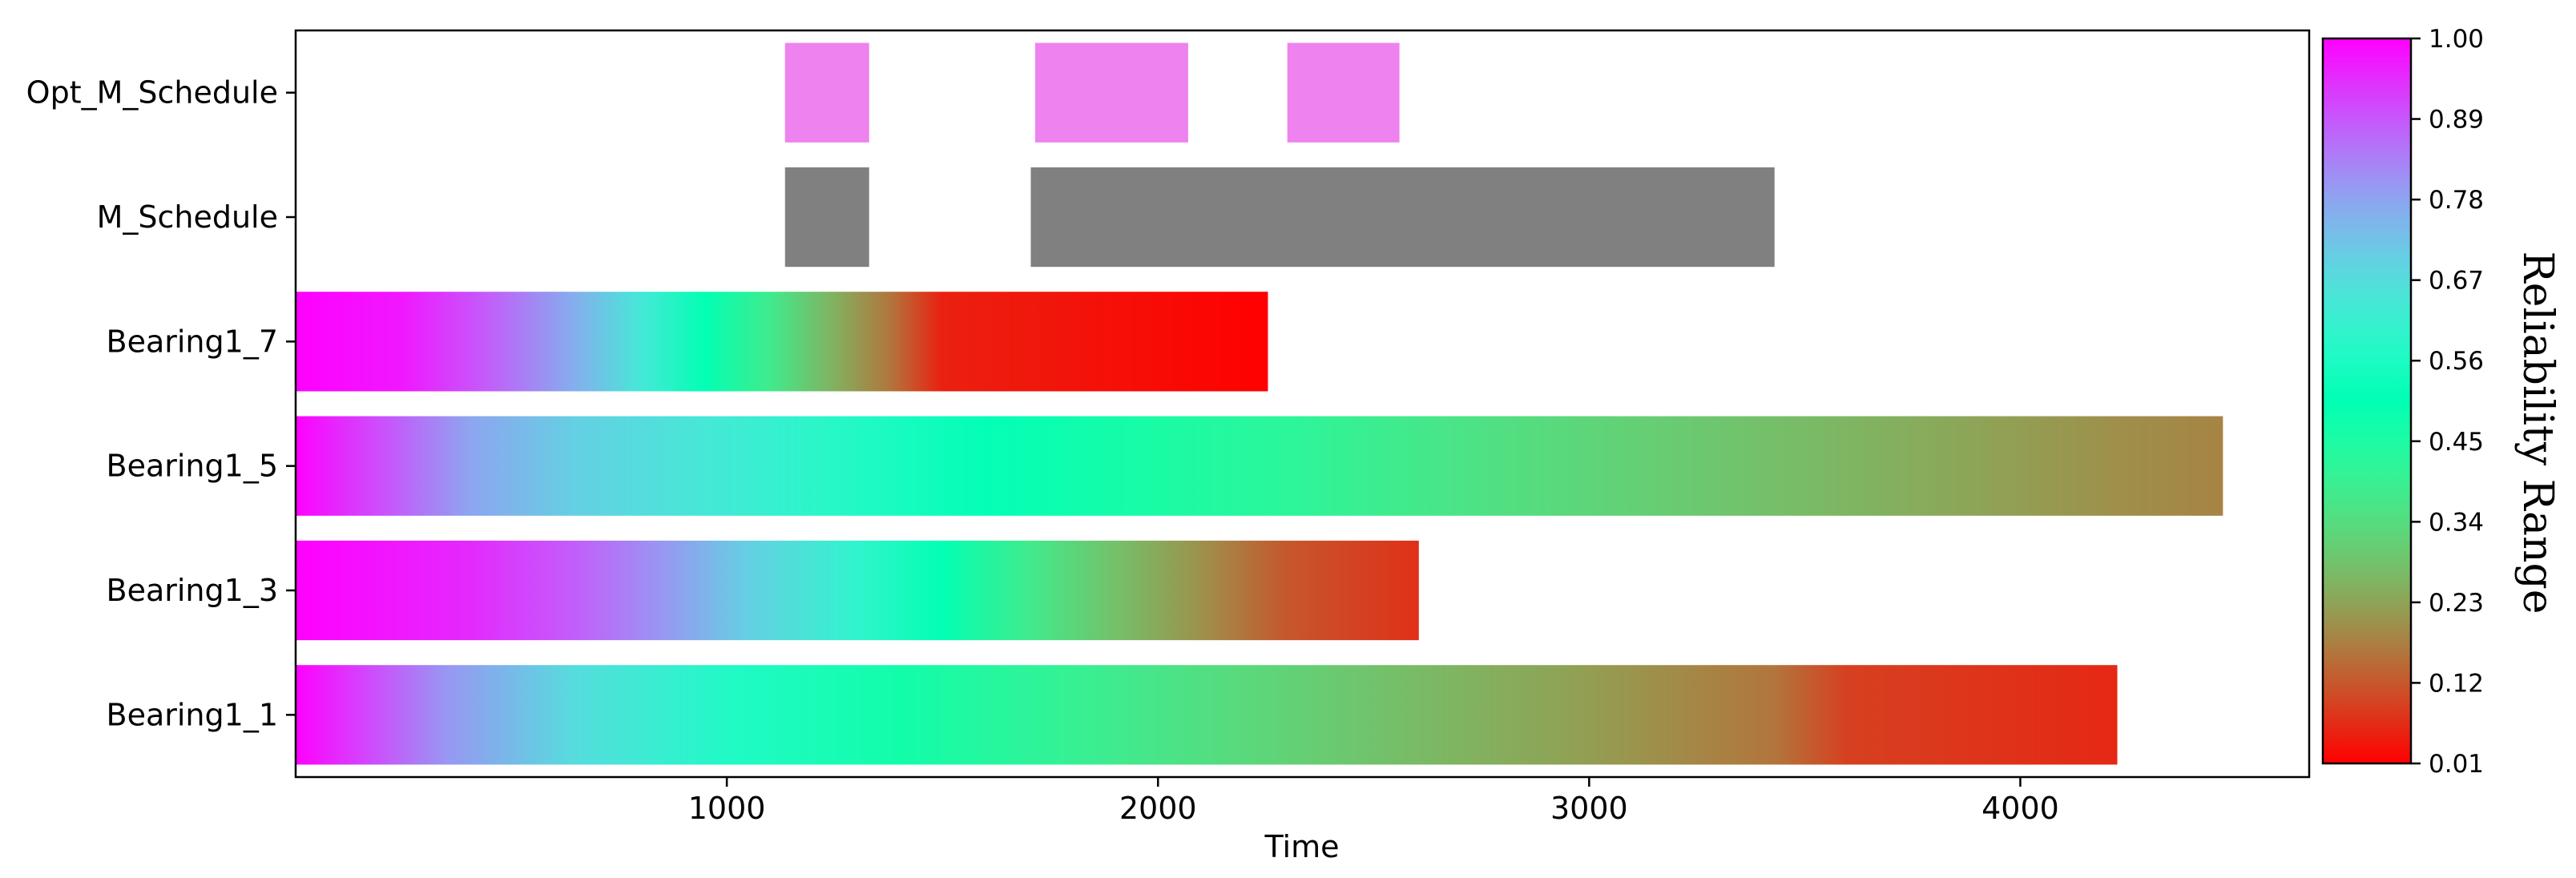  Describe the element at coordinates (192, 715) in the screenshot. I see `y-tick-label: Bearing1_1` at that location.